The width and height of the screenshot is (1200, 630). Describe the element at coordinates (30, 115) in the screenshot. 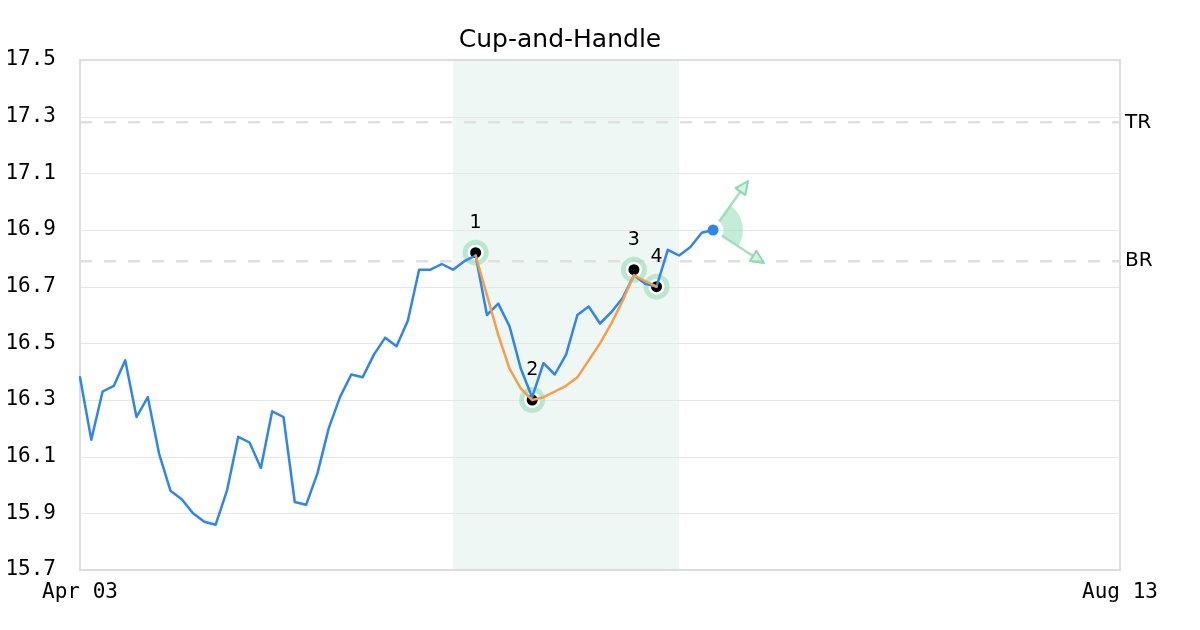

I see `y-tick-label: 17.3` at that location.